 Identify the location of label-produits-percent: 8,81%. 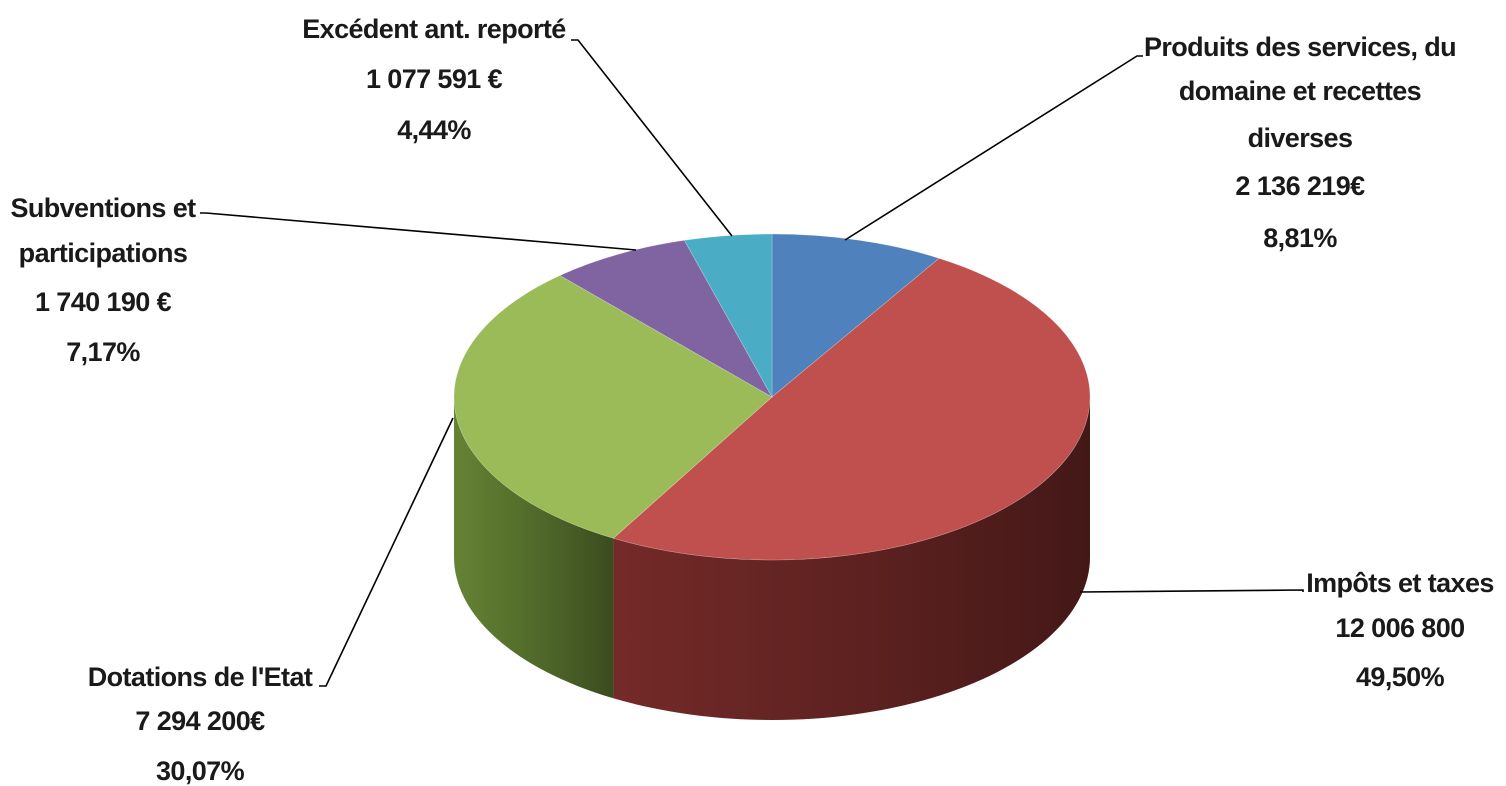
(1300, 238).